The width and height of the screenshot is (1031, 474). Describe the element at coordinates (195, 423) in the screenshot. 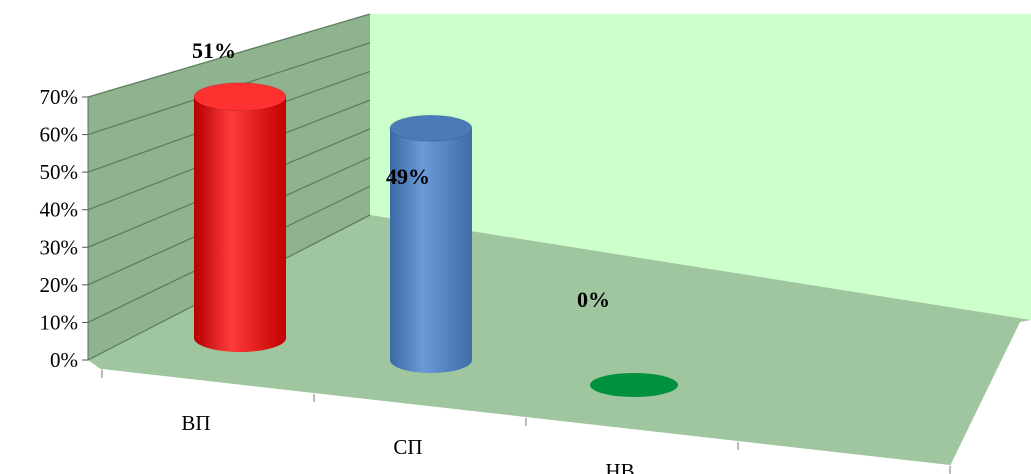

I see `x-category-label: ВП` at that location.